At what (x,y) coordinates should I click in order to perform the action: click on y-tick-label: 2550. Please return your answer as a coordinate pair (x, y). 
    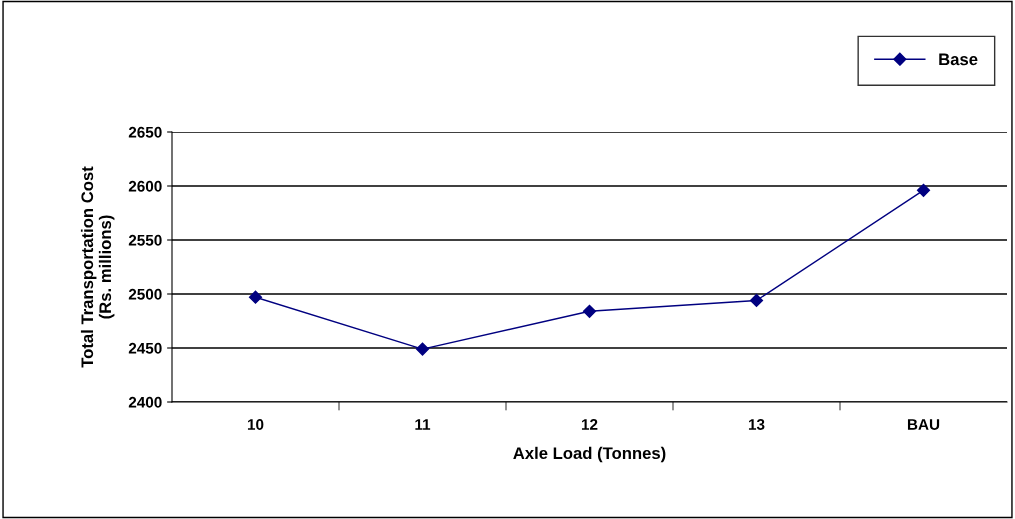
    Looking at the image, I should click on (145, 240).